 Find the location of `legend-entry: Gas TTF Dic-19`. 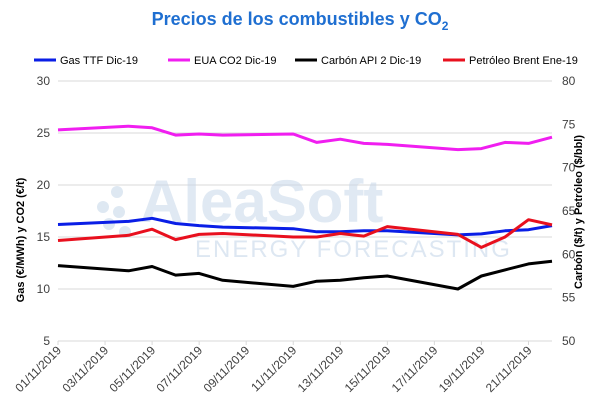

legend-entry: Gas TTF Dic-19 is located at coordinates (99, 61).